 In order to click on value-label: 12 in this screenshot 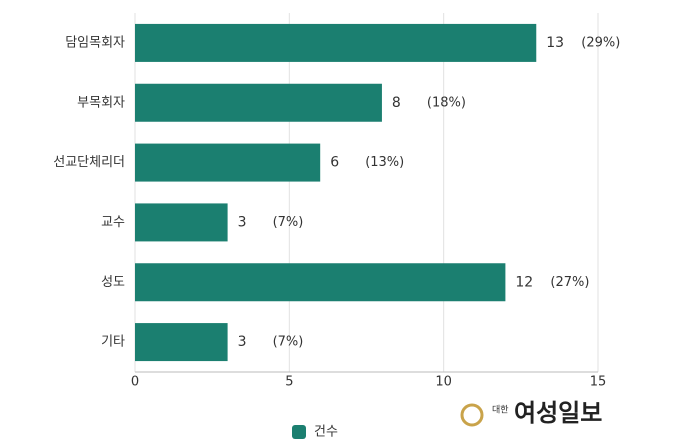, I will do `click(524, 282)`.